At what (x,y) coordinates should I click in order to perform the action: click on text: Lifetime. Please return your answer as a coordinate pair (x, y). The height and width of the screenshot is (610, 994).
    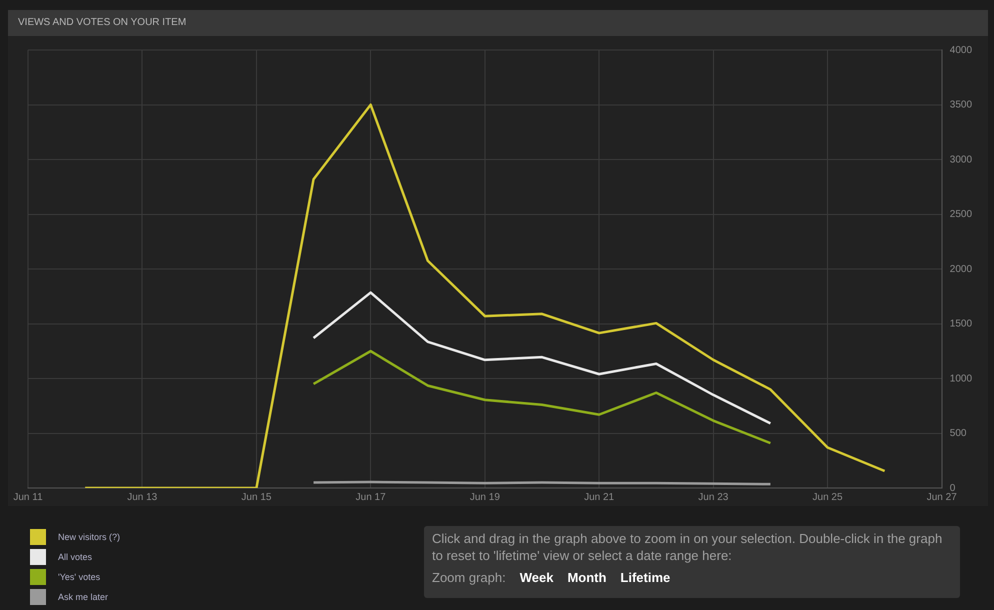
    Looking at the image, I should click on (645, 577).